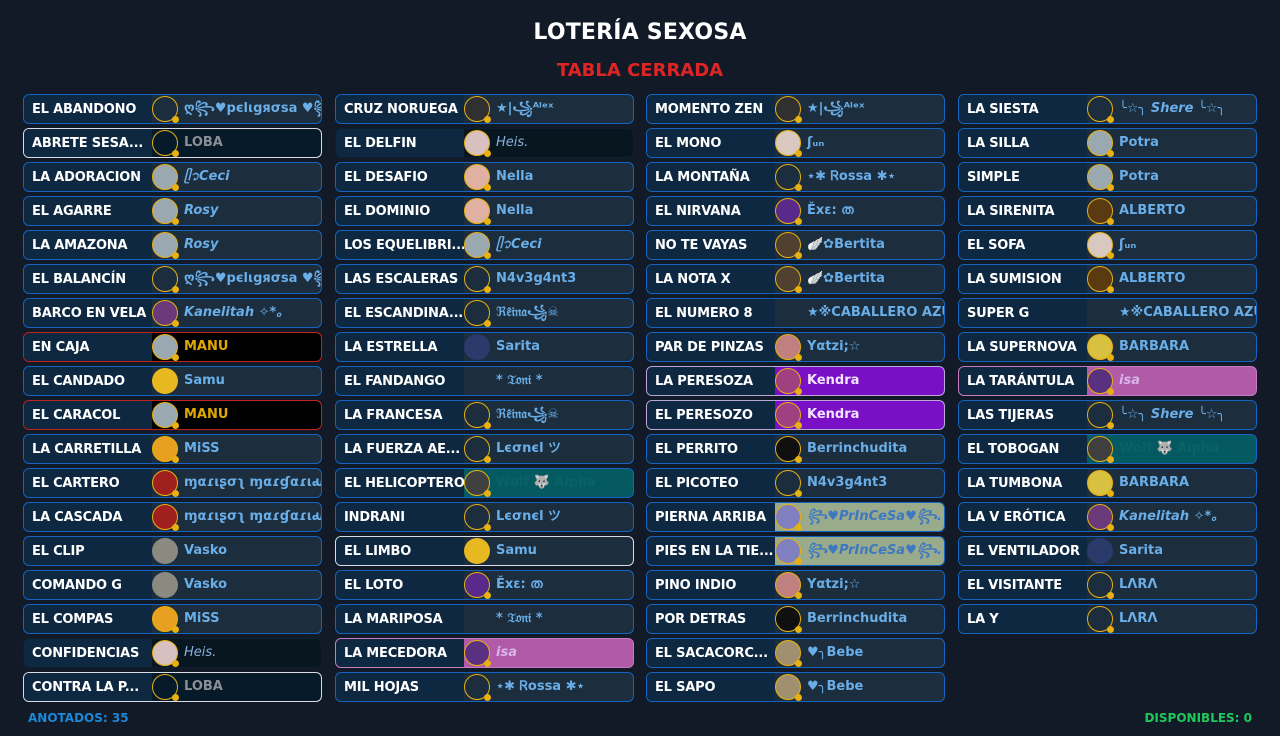  Describe the element at coordinates (519, 618) in the screenshot. I see `player-name: * 𝔗𝔬𝔫𝔦 *` at that location.